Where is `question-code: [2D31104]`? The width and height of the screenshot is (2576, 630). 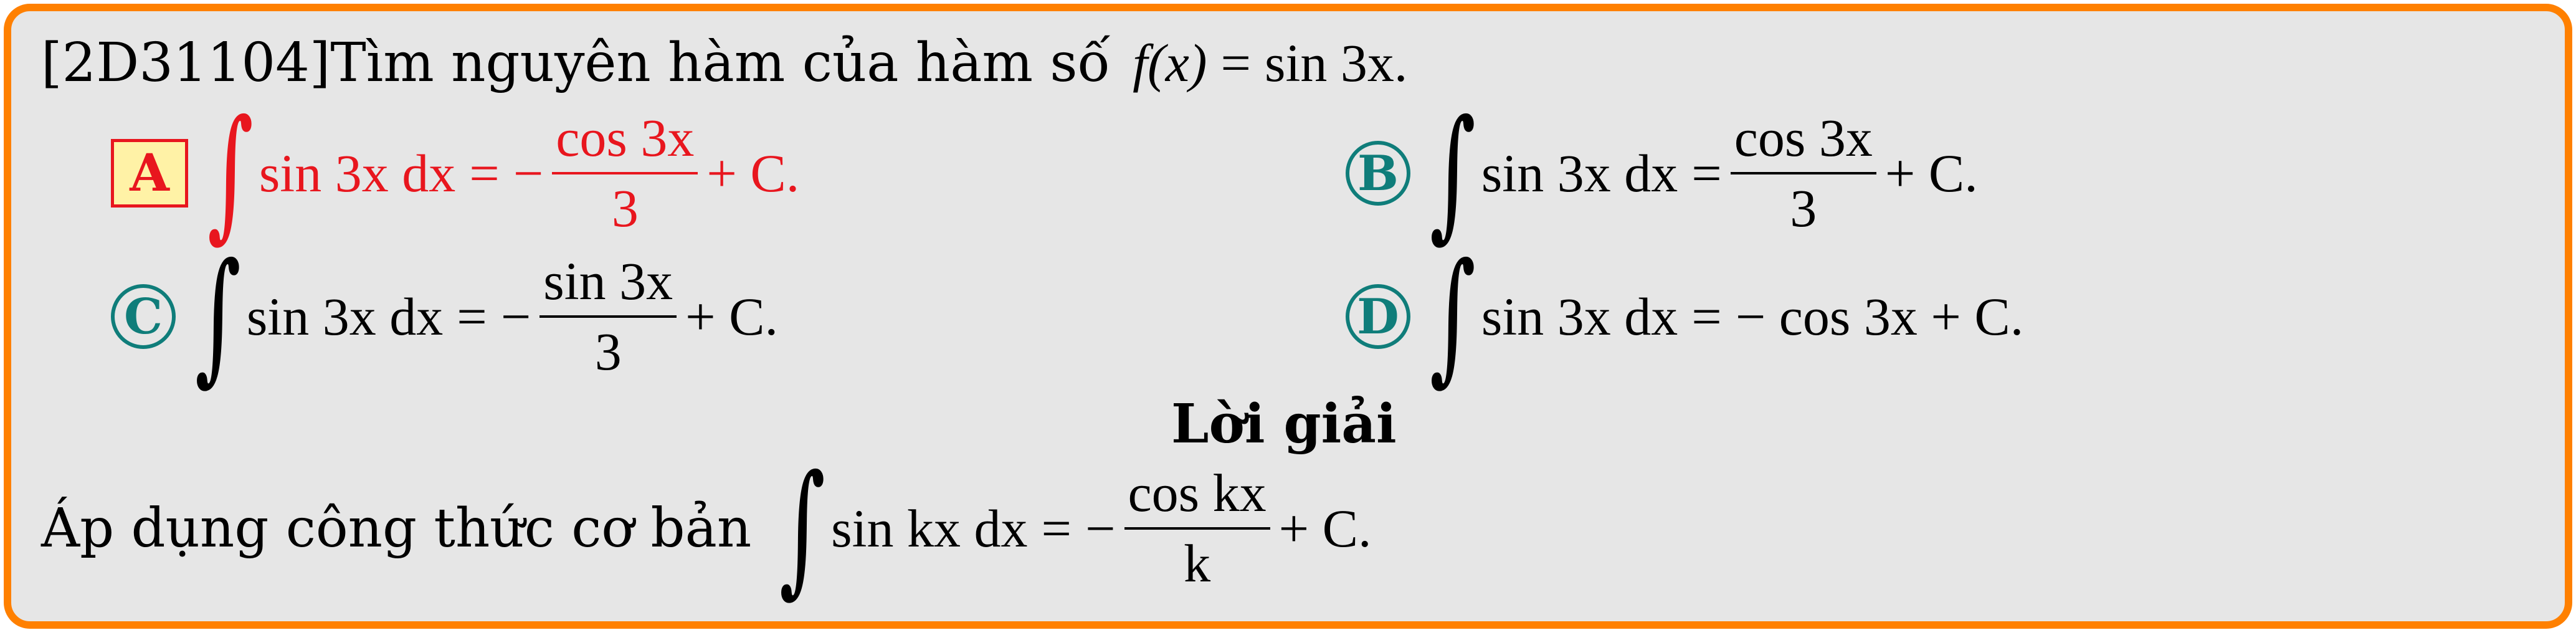
question-code: [2D31104] is located at coordinates (186, 63).